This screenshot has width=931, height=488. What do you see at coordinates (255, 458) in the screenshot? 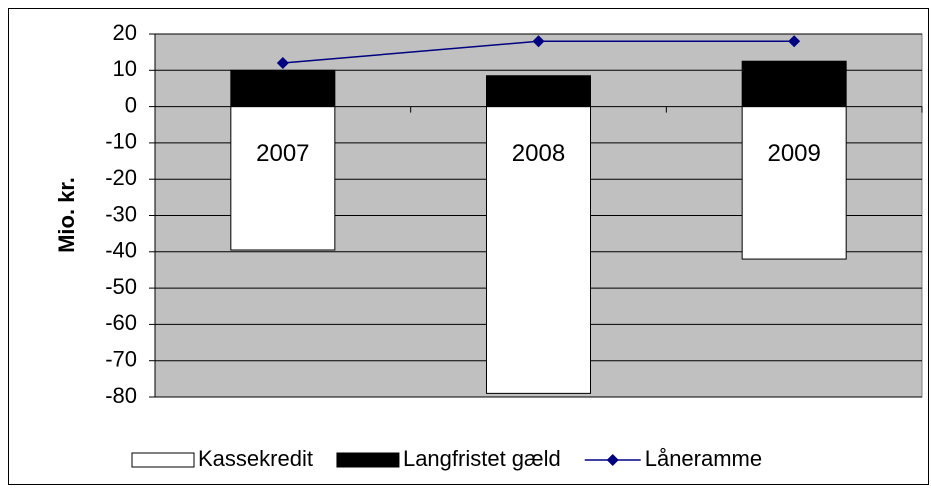
I see `legend-label: Kassekredit` at bounding box center [255, 458].